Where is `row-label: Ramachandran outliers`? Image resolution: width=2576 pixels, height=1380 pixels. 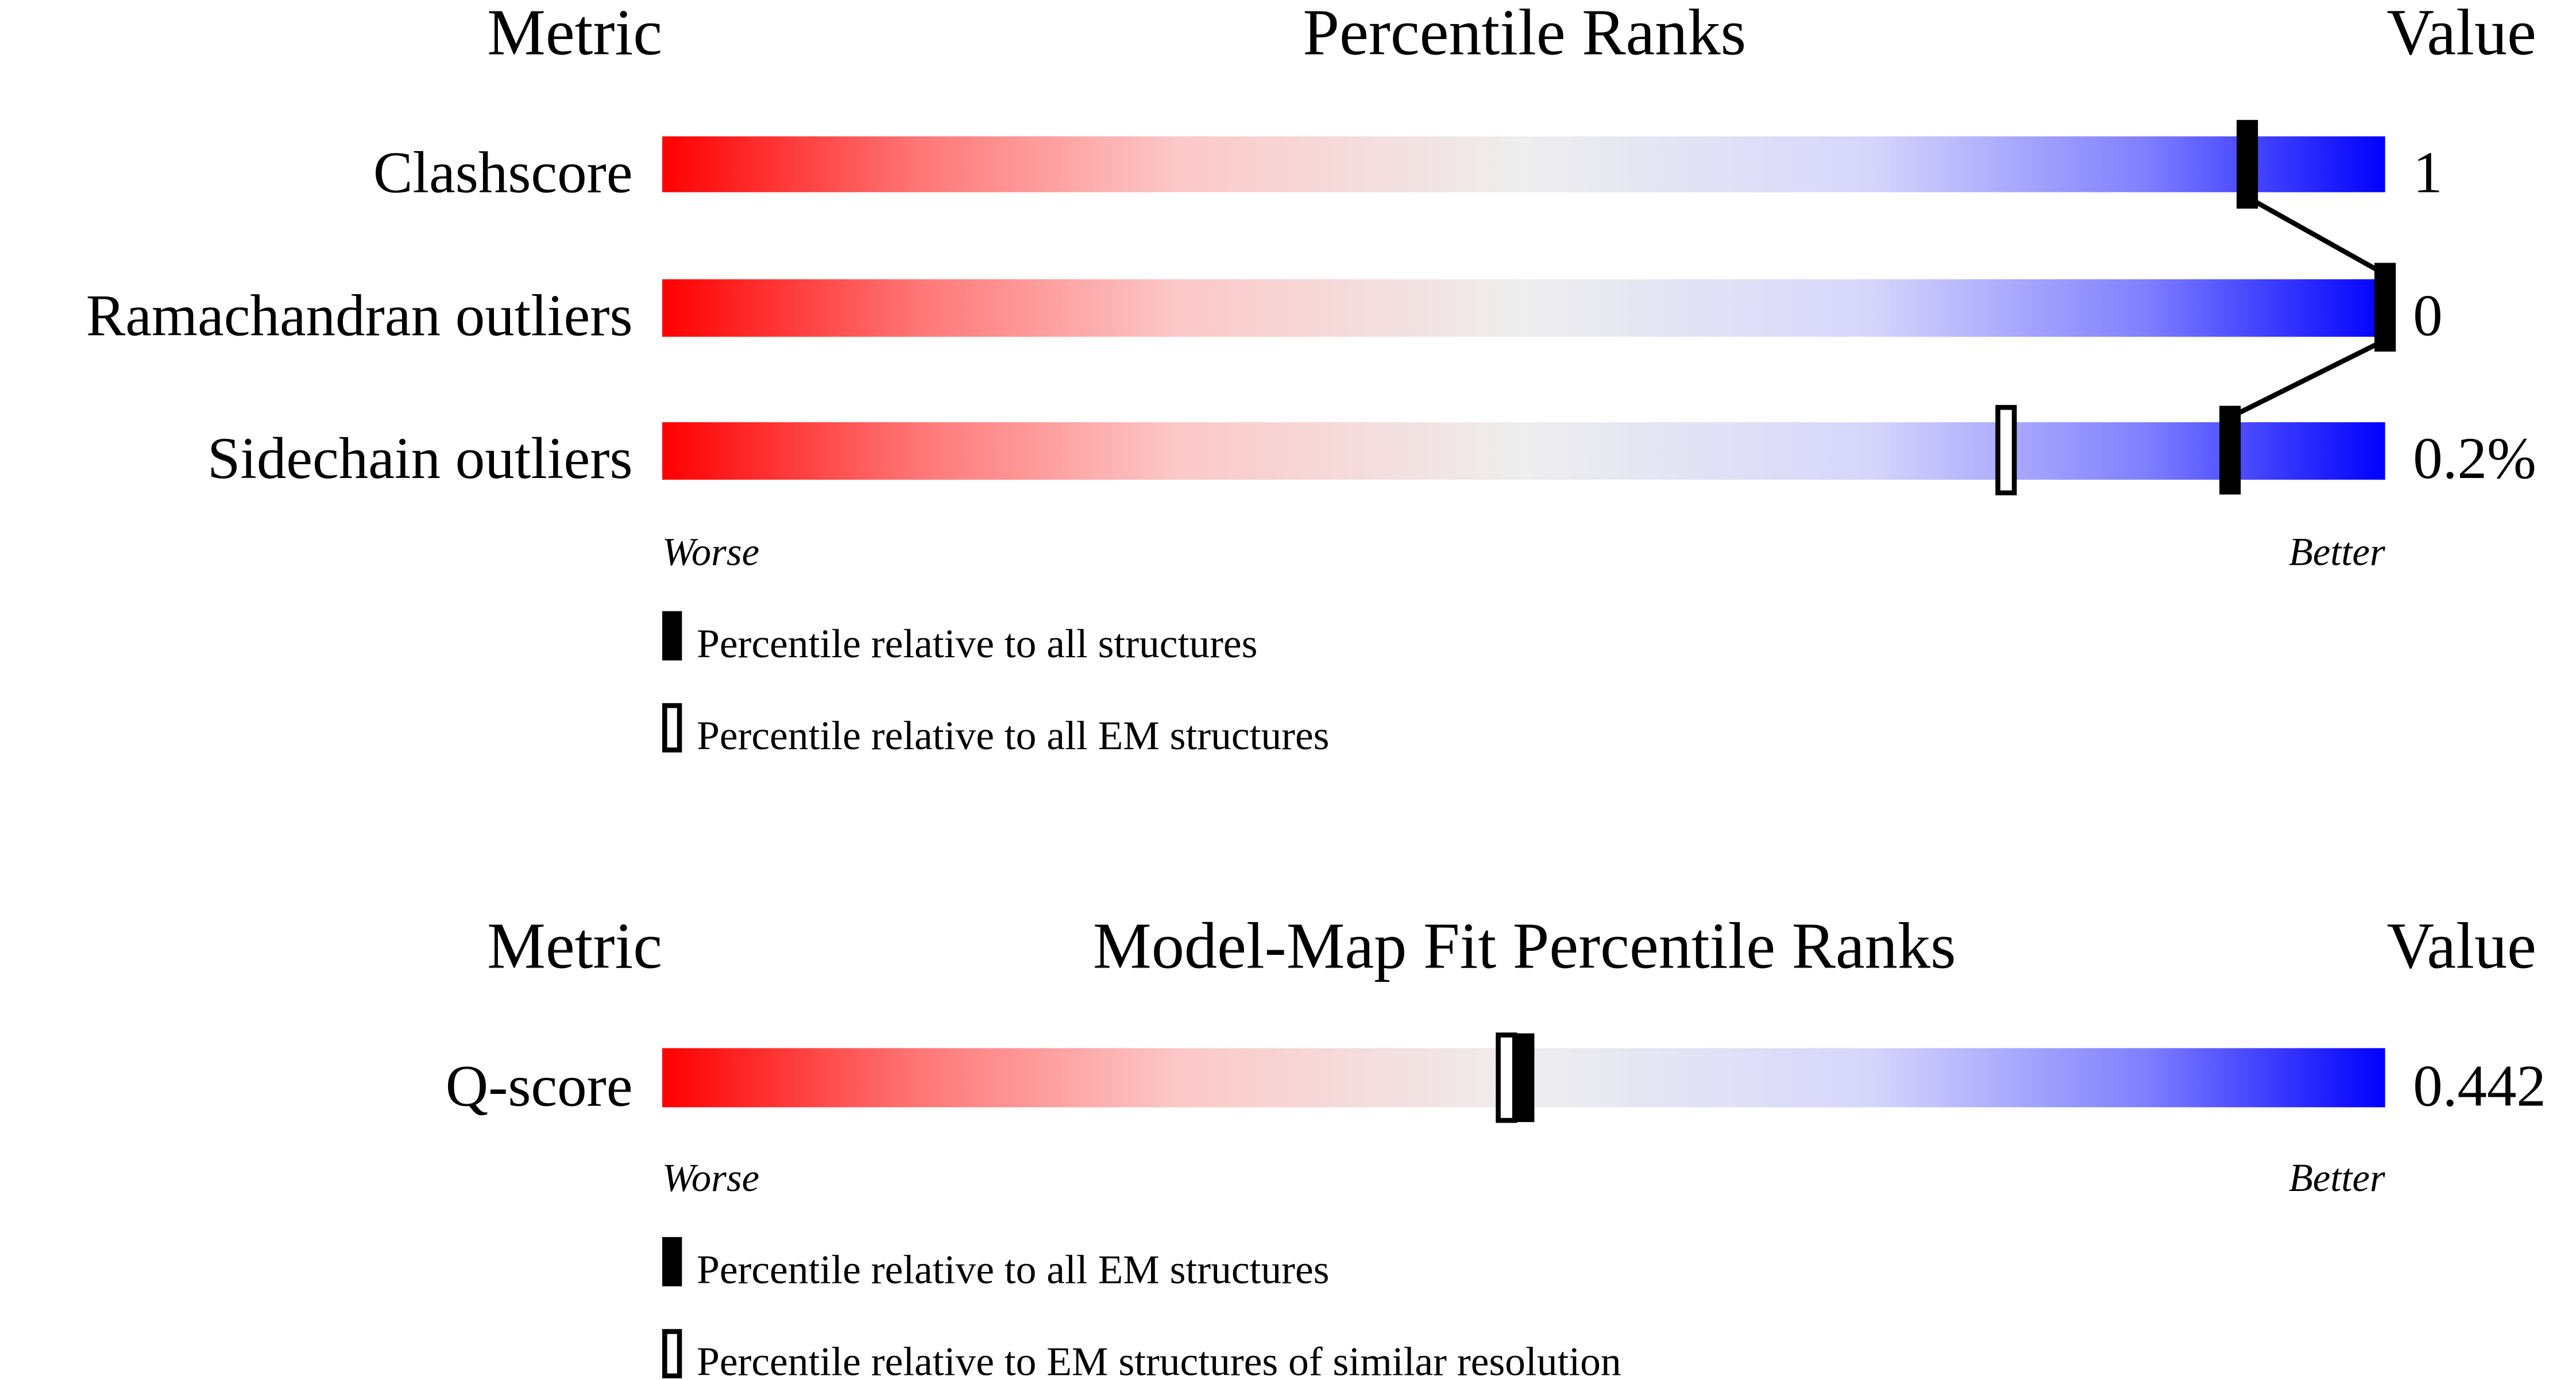 row-label: Ramachandran outliers is located at coordinates (359, 315).